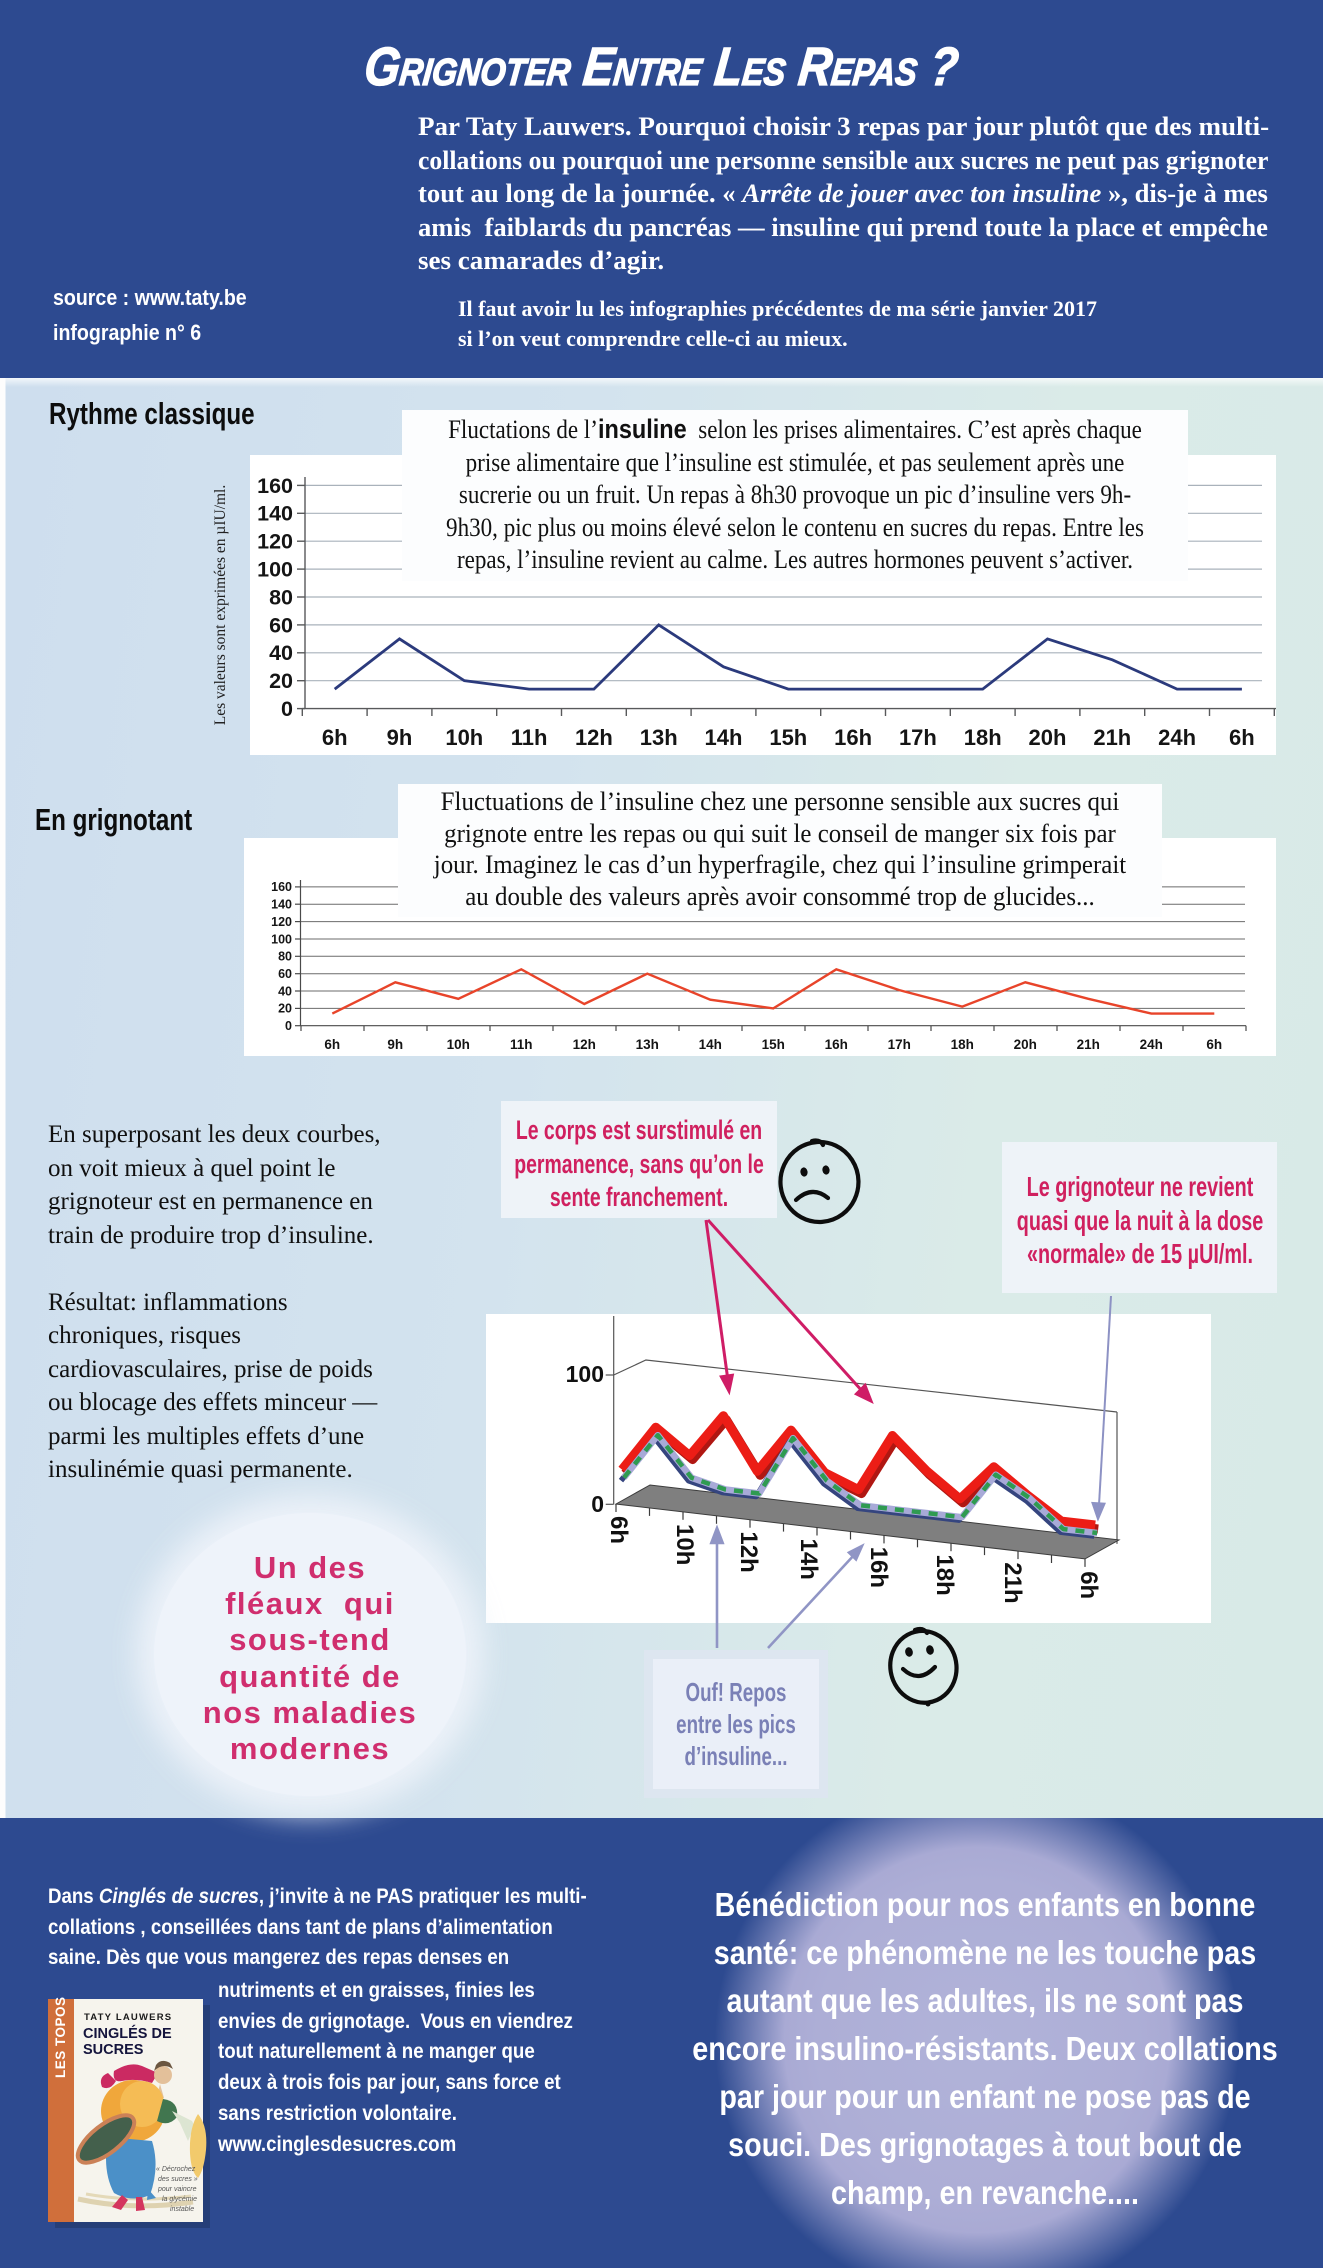 The height and width of the screenshot is (2268, 1323). I want to click on svg-text: pour vaincre, so click(177, 2189).